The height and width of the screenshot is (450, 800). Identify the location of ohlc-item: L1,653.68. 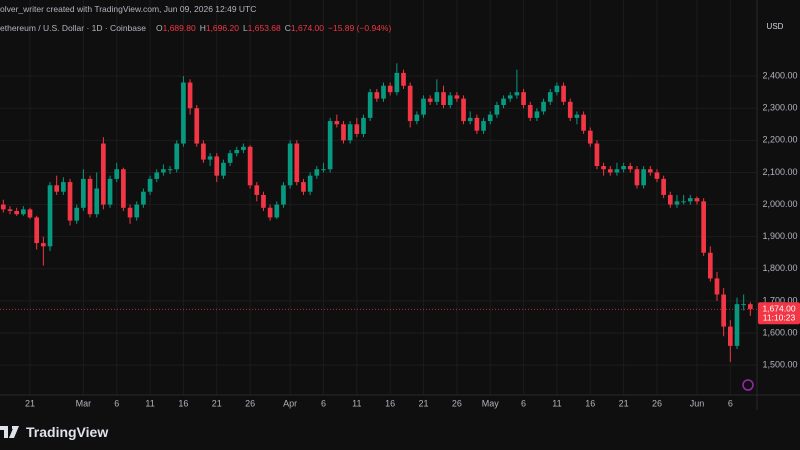
(262, 28).